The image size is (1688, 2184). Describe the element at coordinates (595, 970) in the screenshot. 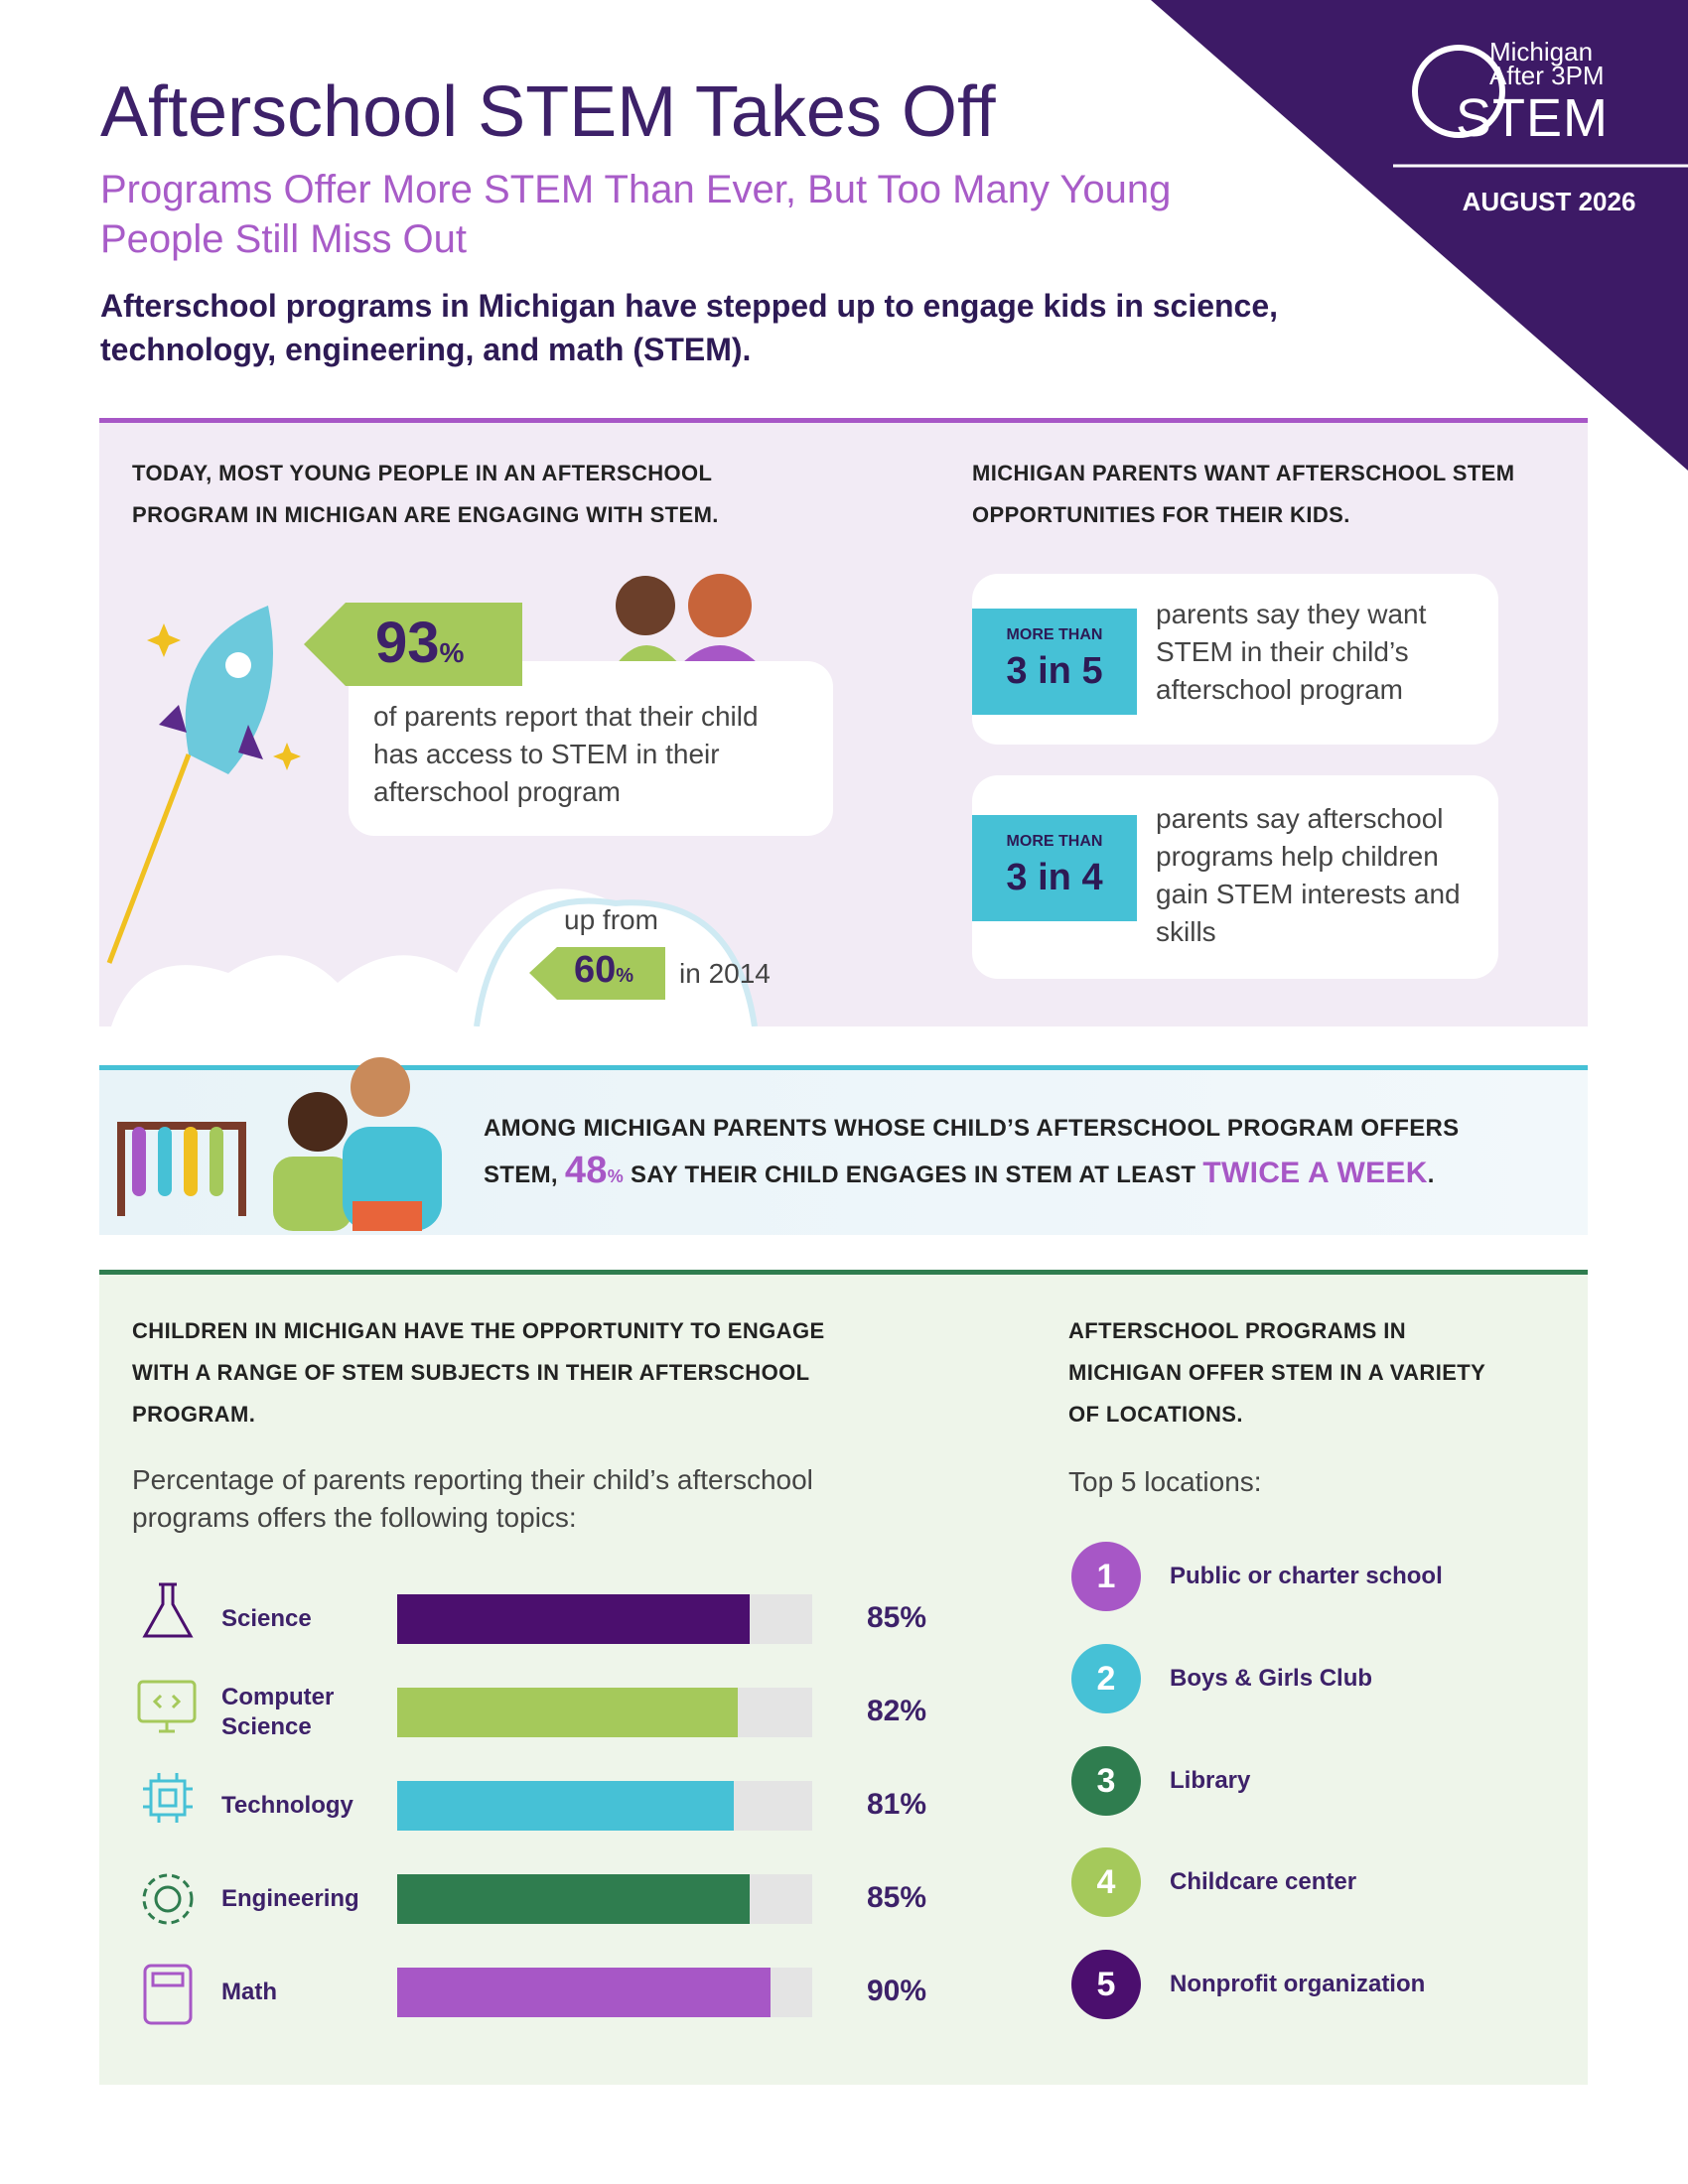

I see `stat-number: 60` at that location.